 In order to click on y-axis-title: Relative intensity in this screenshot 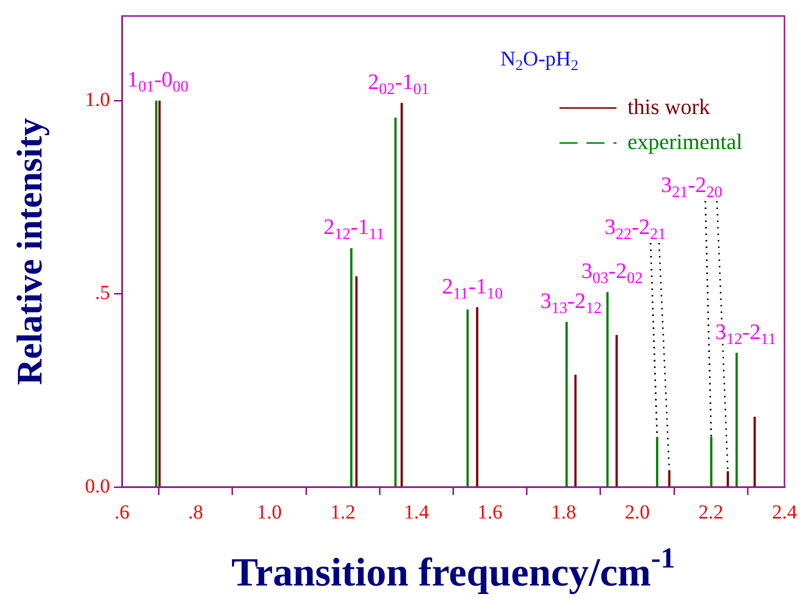, I will do `click(29, 251)`.